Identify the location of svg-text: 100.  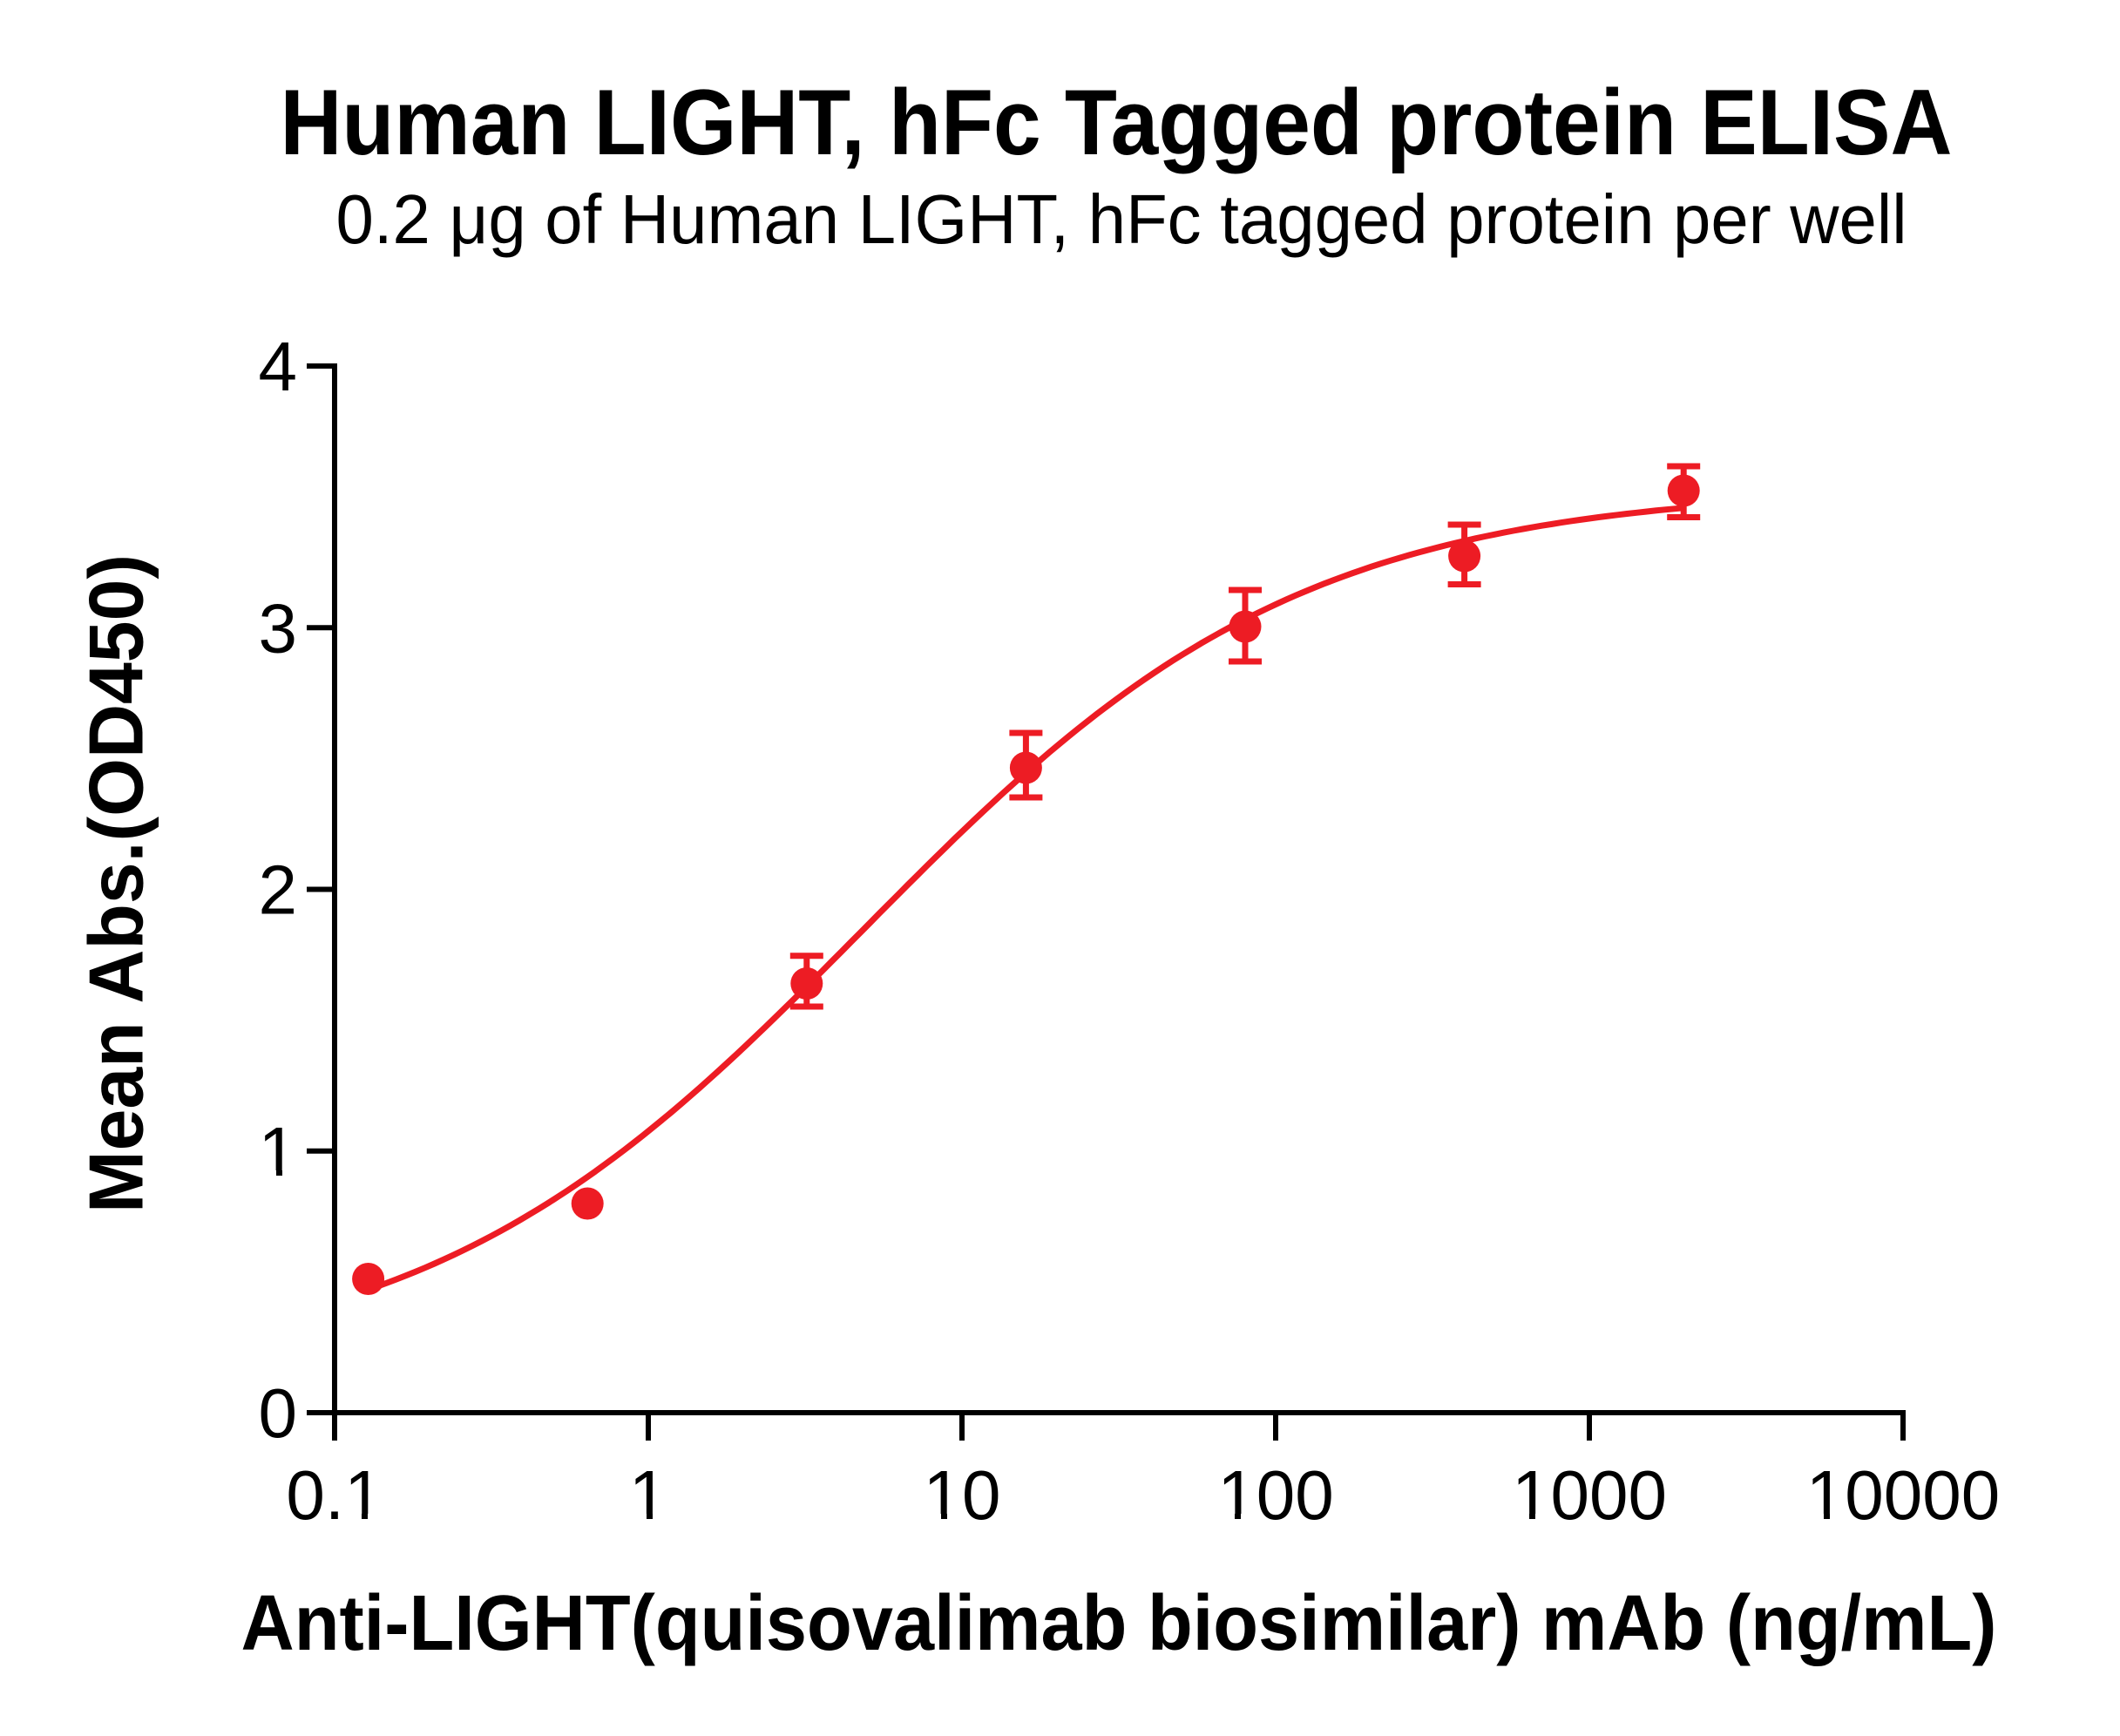
(1275, 1495).